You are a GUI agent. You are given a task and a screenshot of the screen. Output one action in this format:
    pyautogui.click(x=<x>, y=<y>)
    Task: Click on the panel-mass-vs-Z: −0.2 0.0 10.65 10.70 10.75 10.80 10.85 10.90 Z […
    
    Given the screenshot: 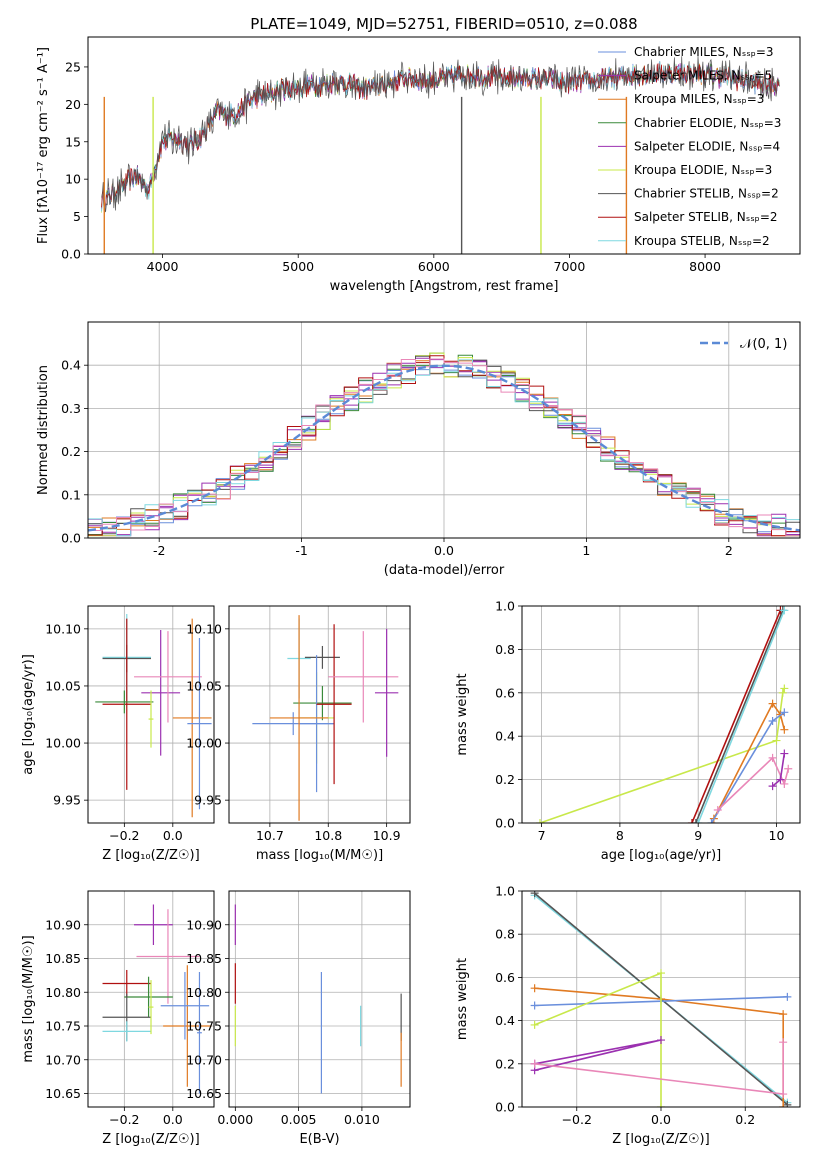 What is the action you would take?
    pyautogui.click(x=118, y=1018)
    